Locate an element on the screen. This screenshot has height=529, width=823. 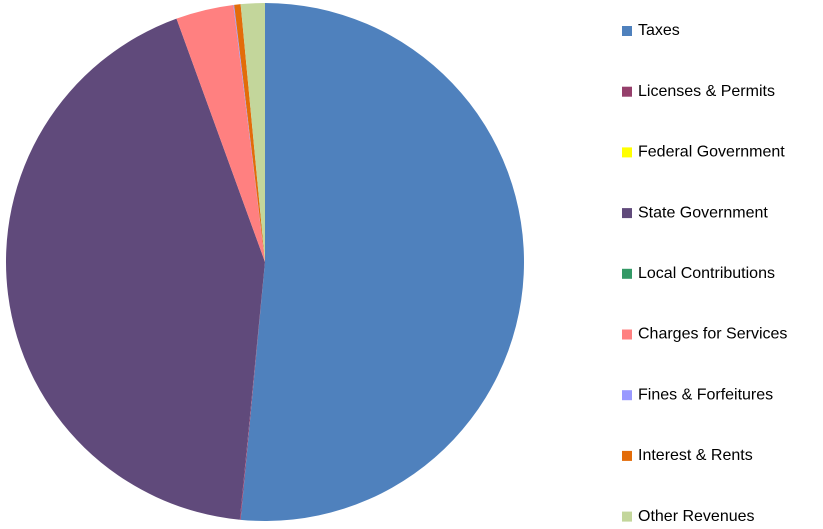
legend-label: Other Revenues is located at coordinates (696, 516).